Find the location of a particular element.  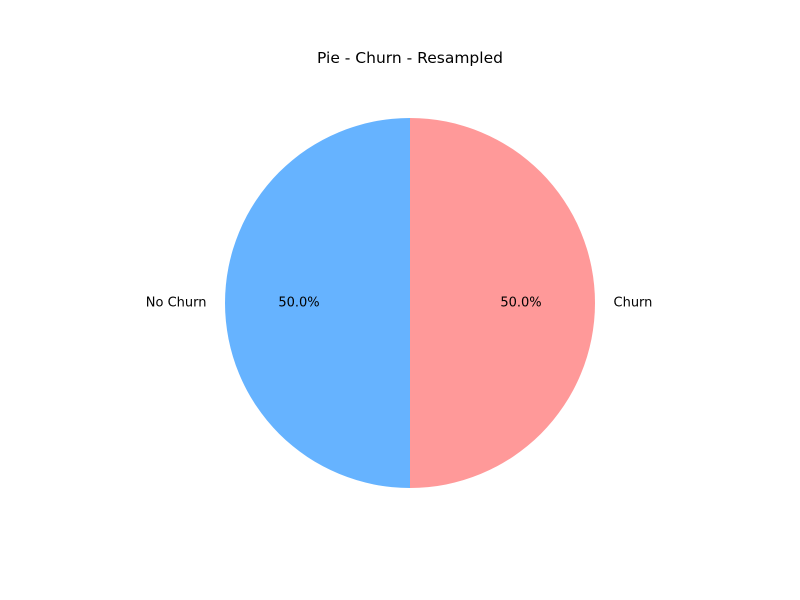

pie-slice-churn is located at coordinates (502, 303).